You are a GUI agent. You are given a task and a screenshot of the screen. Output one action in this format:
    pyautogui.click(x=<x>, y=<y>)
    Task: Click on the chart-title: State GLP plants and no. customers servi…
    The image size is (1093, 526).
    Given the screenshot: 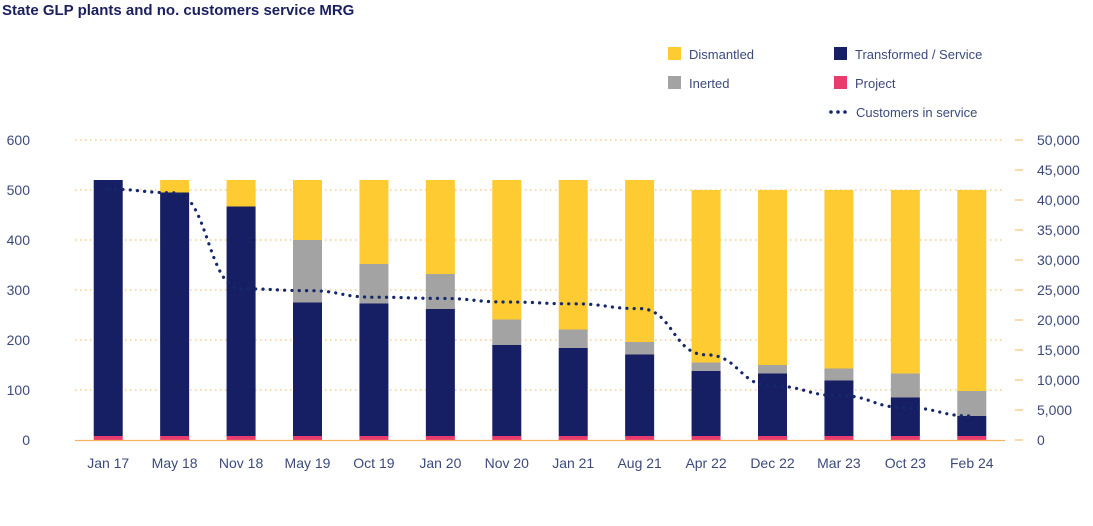 What is the action you would take?
    pyautogui.click(x=178, y=10)
    